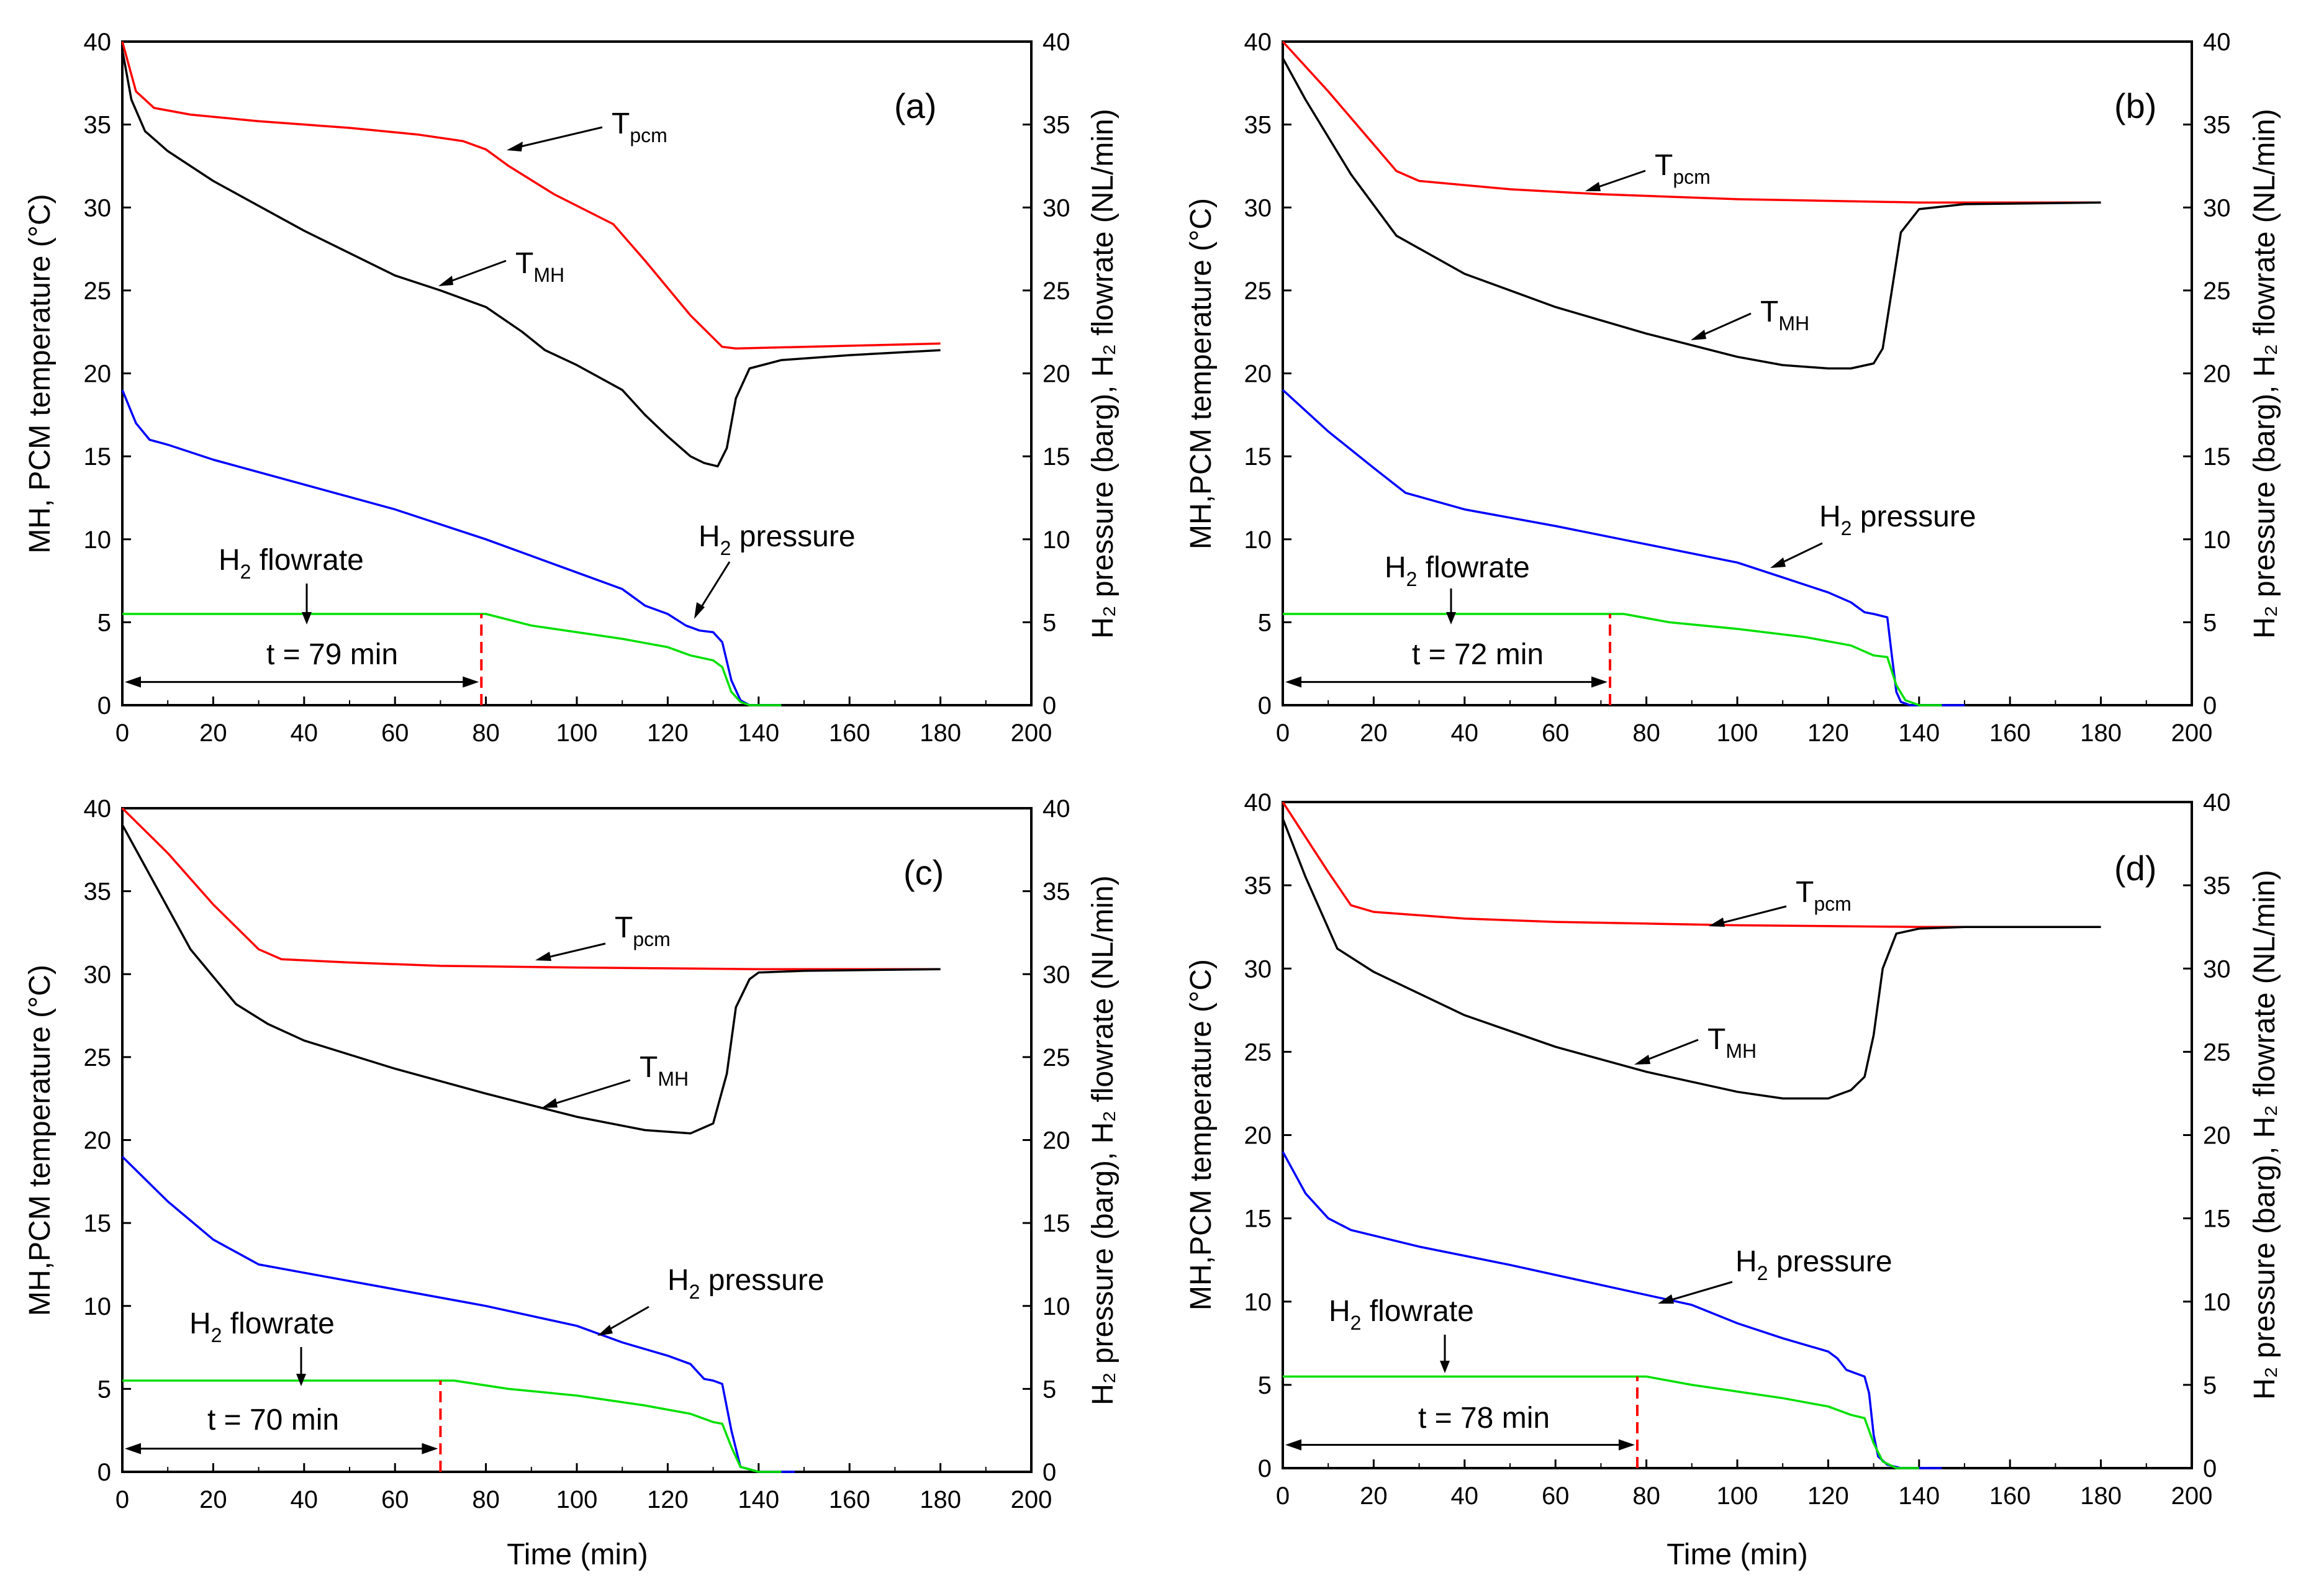 The height and width of the screenshot is (1596, 2311). Describe the element at coordinates (486, 733) in the screenshot. I see `x-tick-label: 80` at that location.